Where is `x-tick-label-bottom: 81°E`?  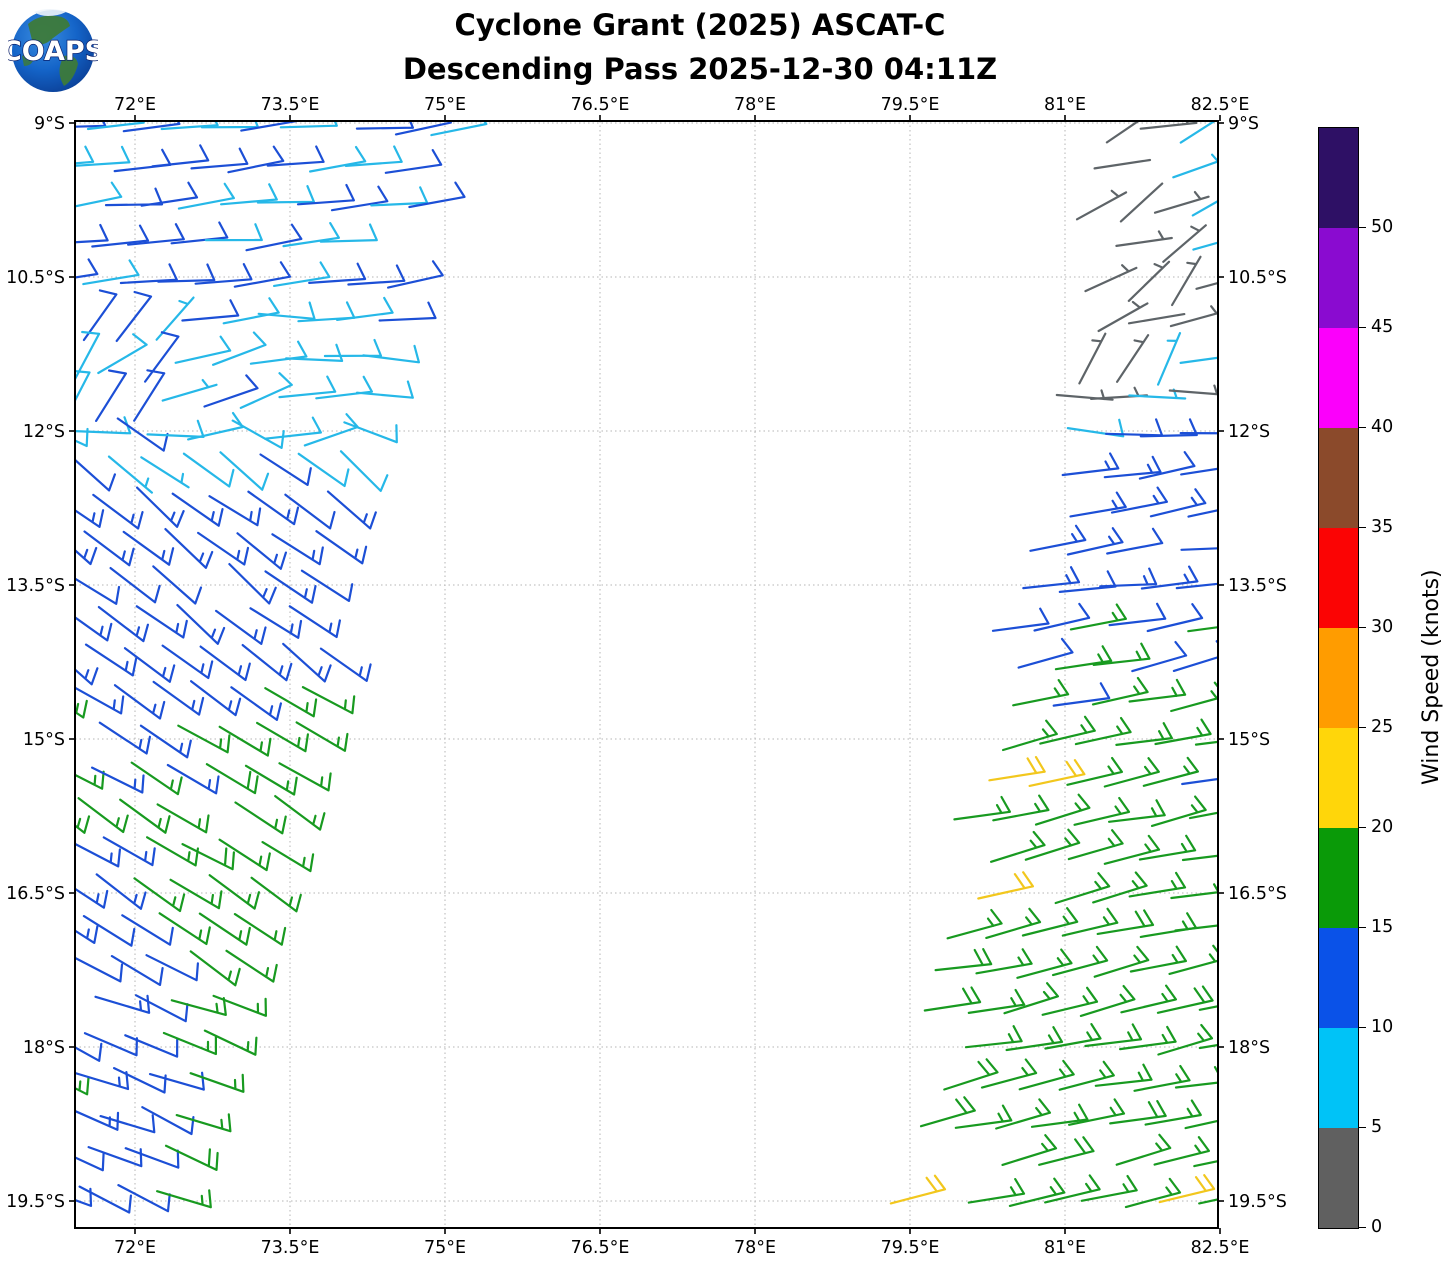 x-tick-label-bottom: 81°E is located at coordinates (1065, 1248).